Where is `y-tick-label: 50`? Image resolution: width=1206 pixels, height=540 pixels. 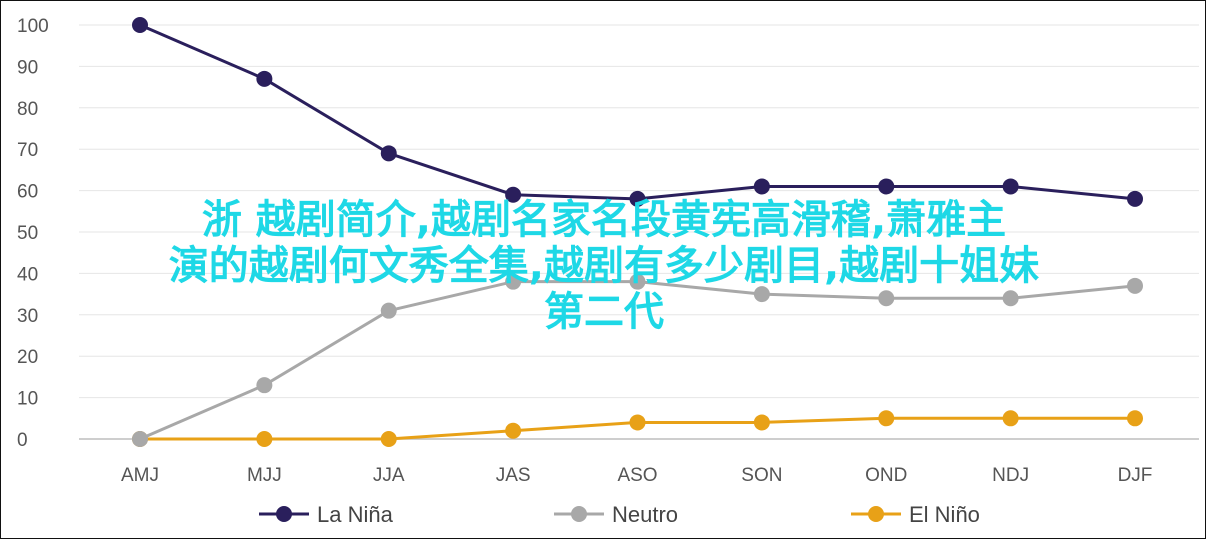 y-tick-label: 50 is located at coordinates (27, 233).